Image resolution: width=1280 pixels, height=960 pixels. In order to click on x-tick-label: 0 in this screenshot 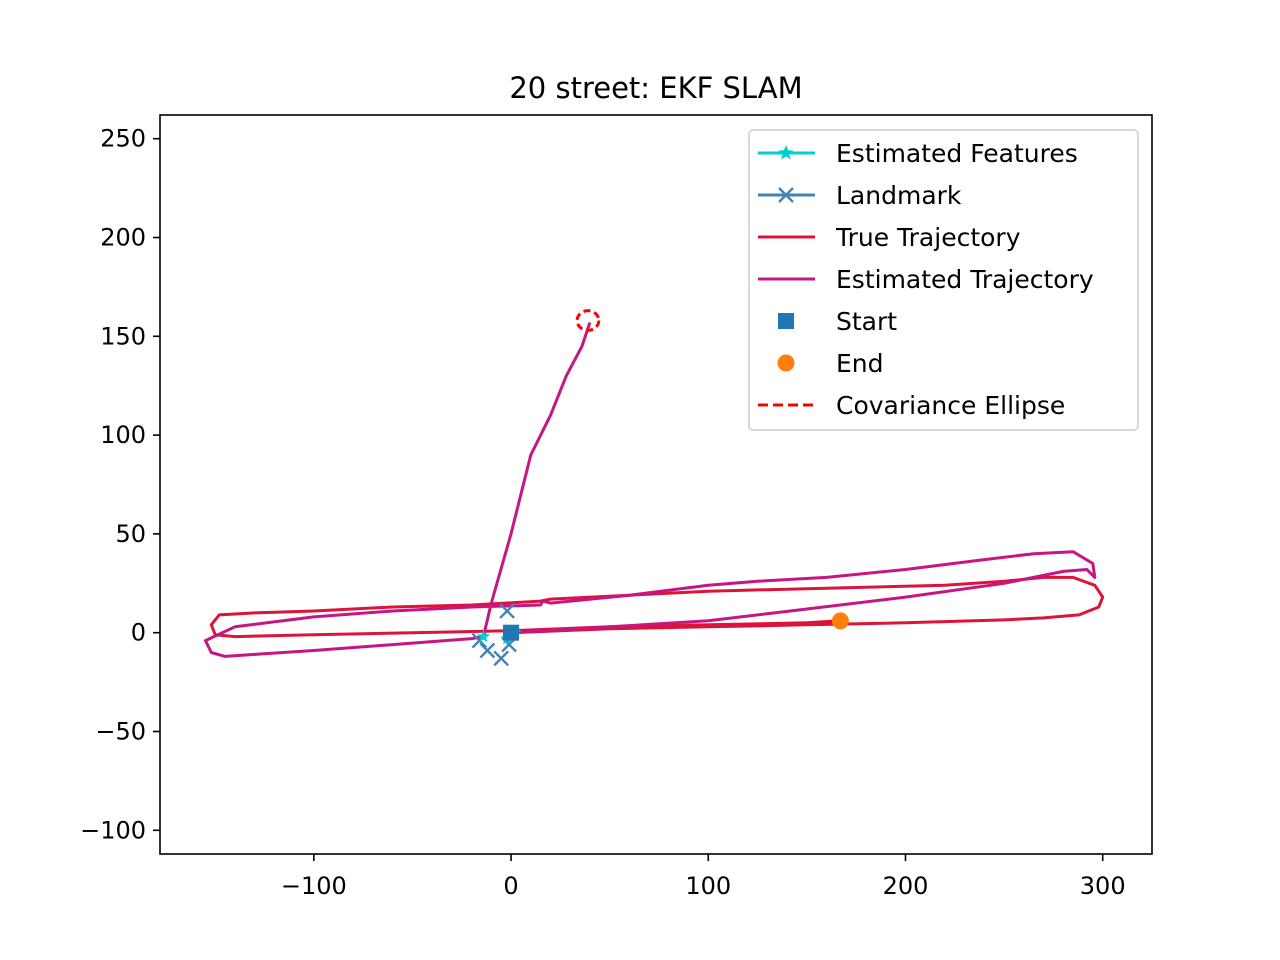, I will do `click(510, 886)`.